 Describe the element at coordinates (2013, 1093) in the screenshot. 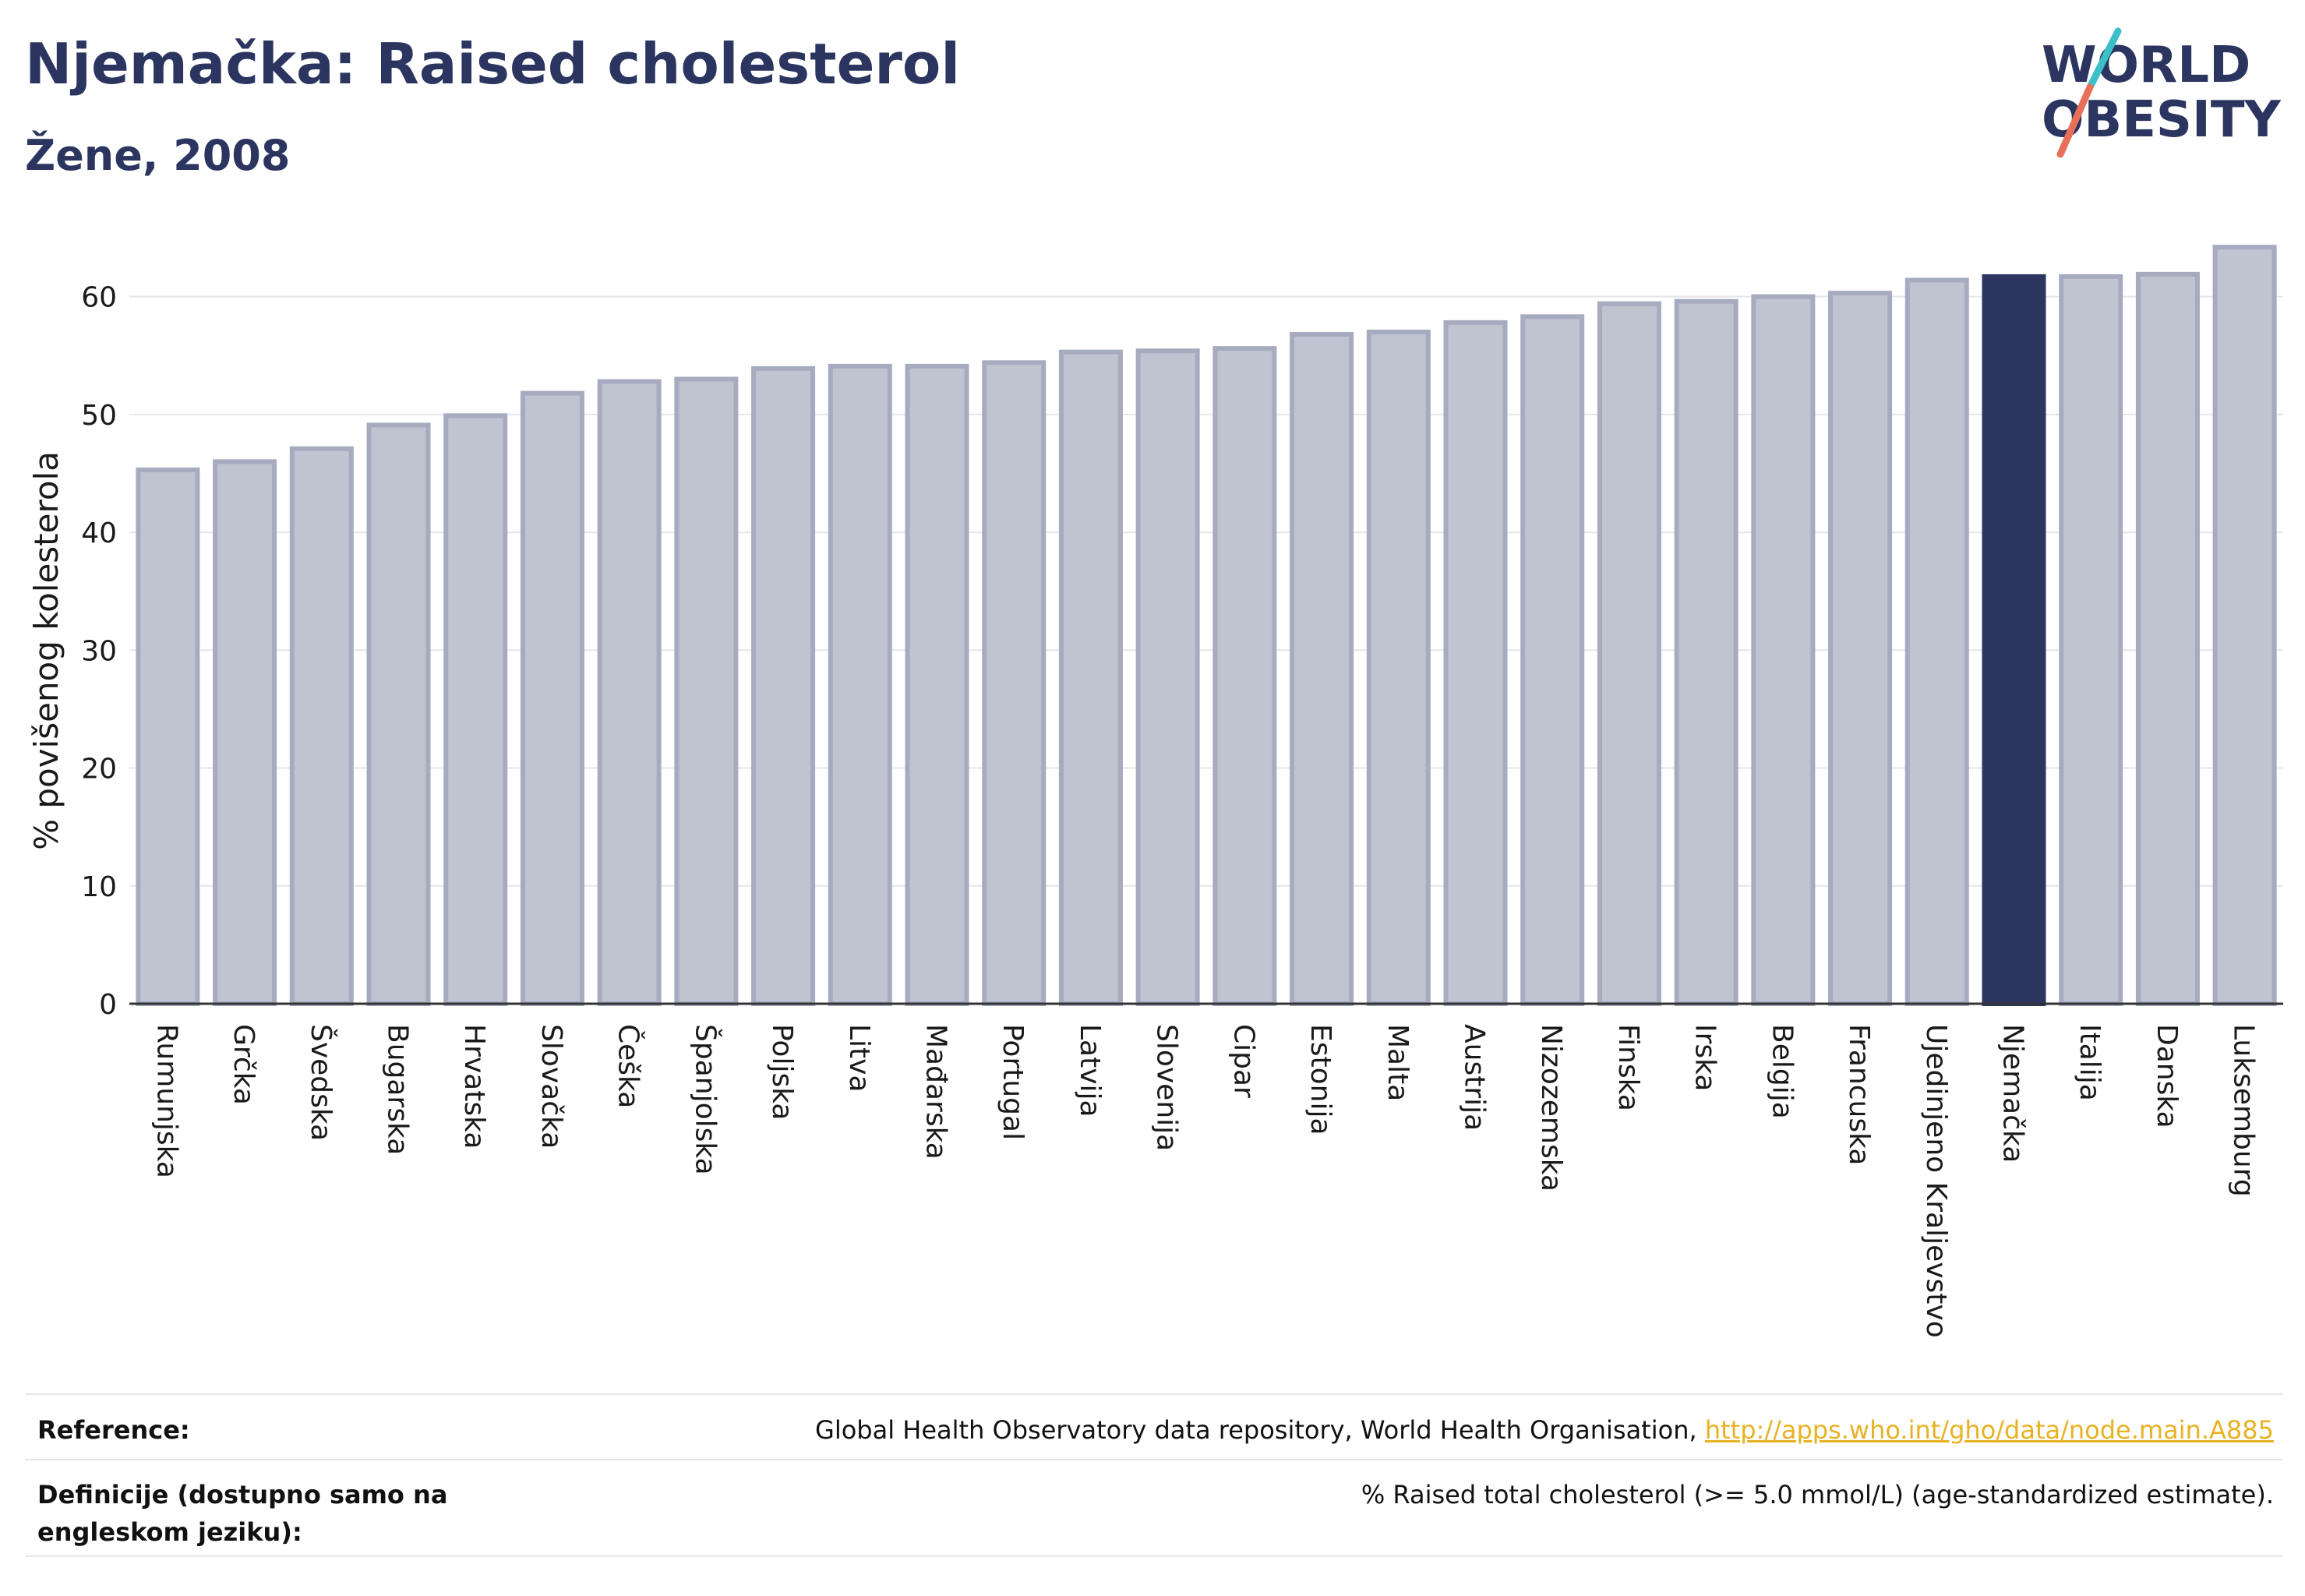

I see `x-tick-label: Njemačka` at that location.